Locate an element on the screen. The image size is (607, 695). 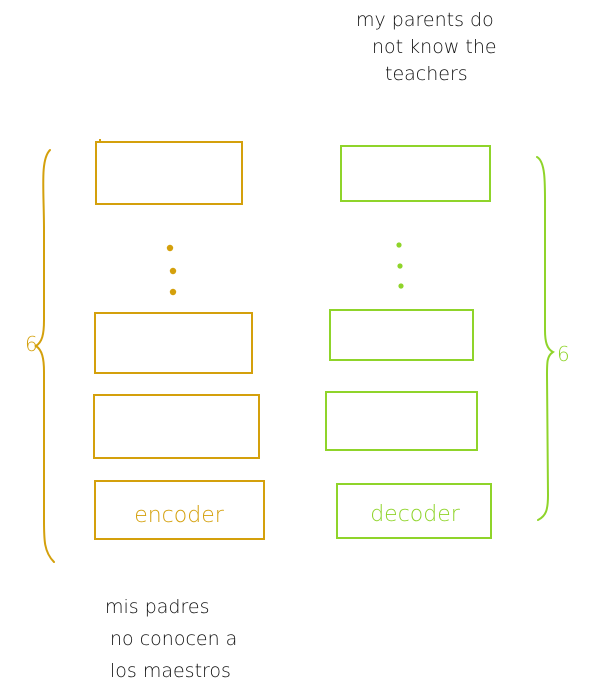
target-line-3: teachers is located at coordinates (426, 74).